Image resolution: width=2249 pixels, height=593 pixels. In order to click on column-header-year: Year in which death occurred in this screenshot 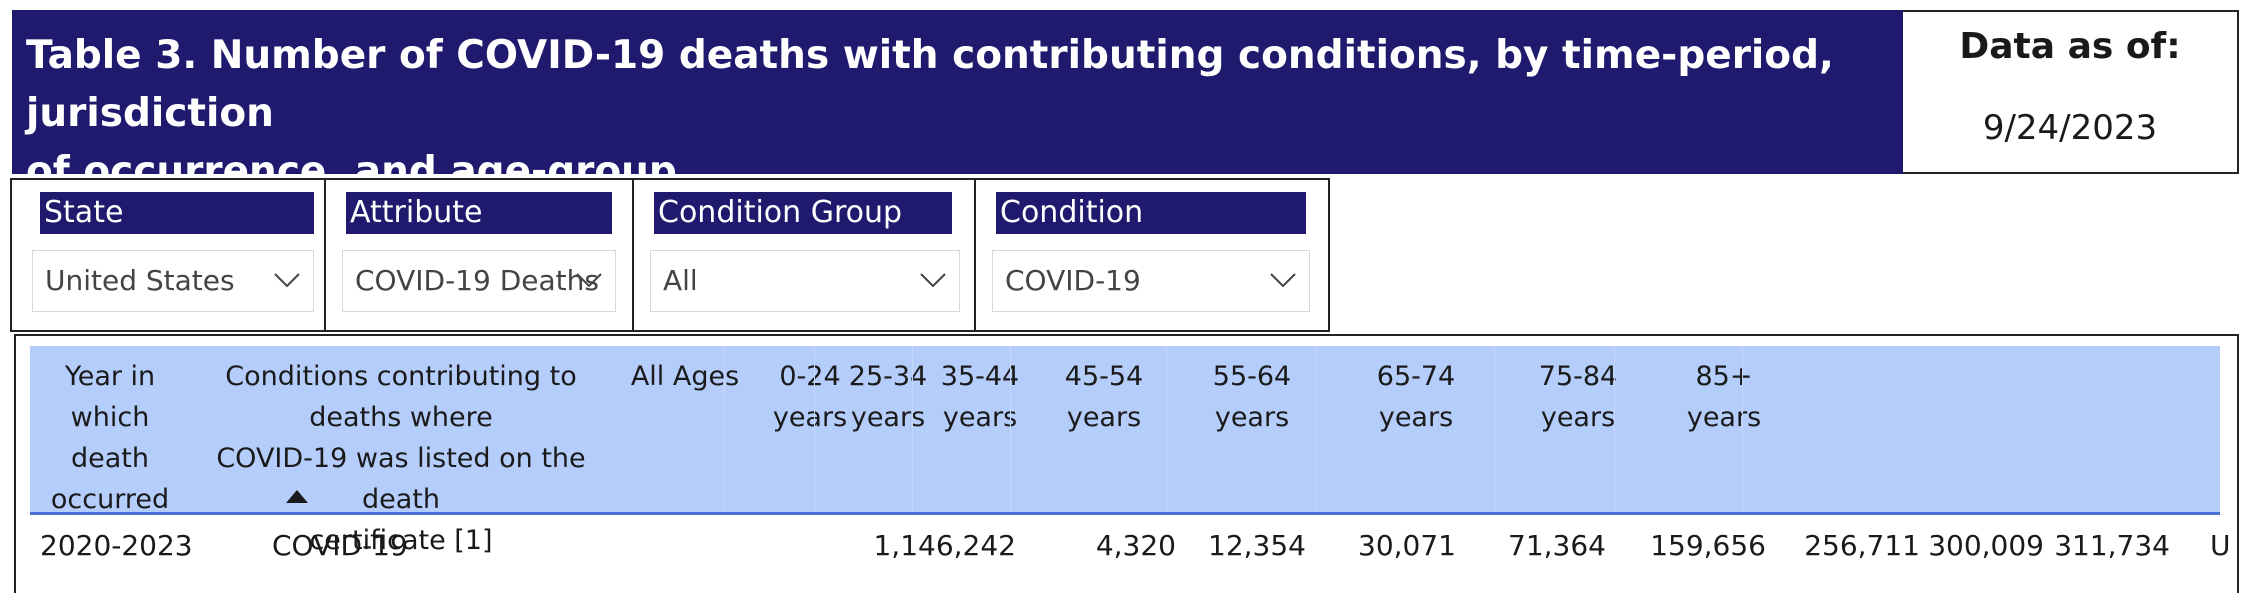, I will do `click(110, 438)`.